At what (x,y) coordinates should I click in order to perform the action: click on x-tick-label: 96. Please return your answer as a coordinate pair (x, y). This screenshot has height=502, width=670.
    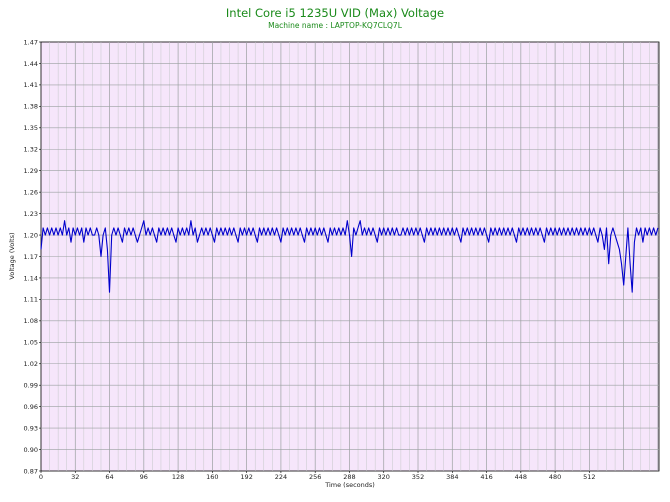
    Looking at the image, I should click on (144, 477).